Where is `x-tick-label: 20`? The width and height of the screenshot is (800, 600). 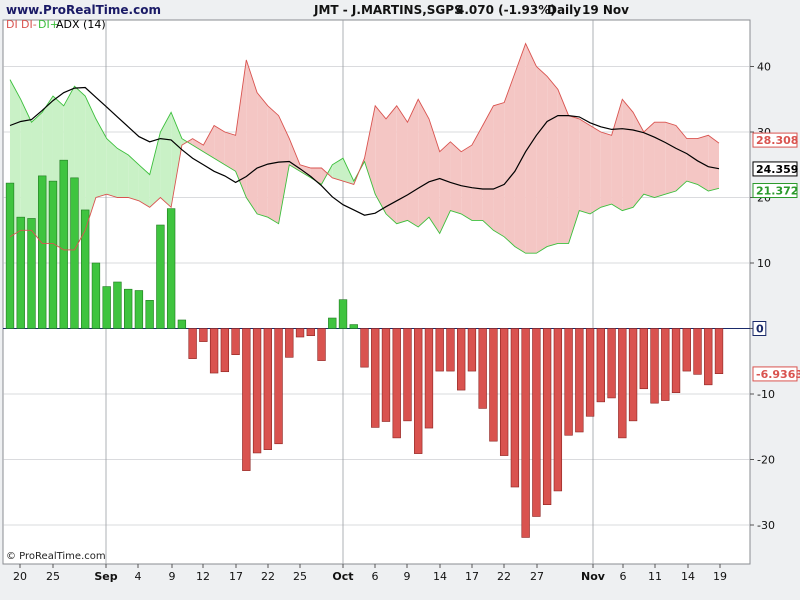 x-tick-label: 20 is located at coordinates (20, 576).